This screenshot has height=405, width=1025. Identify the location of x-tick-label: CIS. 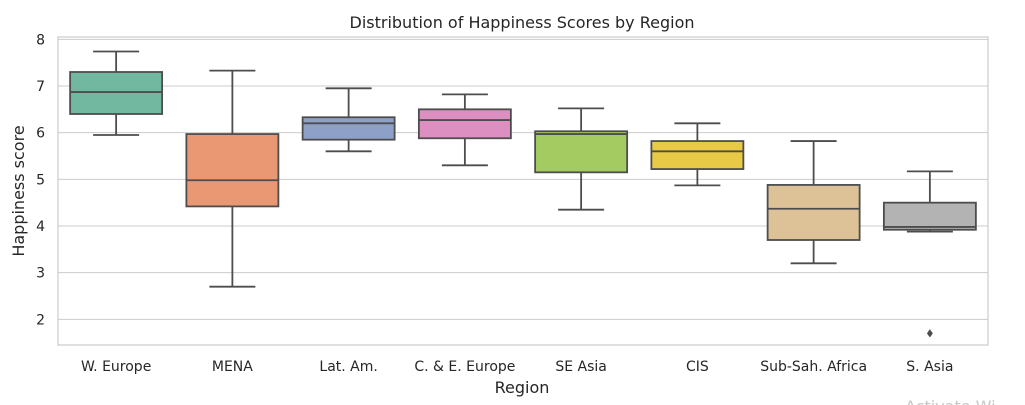
(697, 367).